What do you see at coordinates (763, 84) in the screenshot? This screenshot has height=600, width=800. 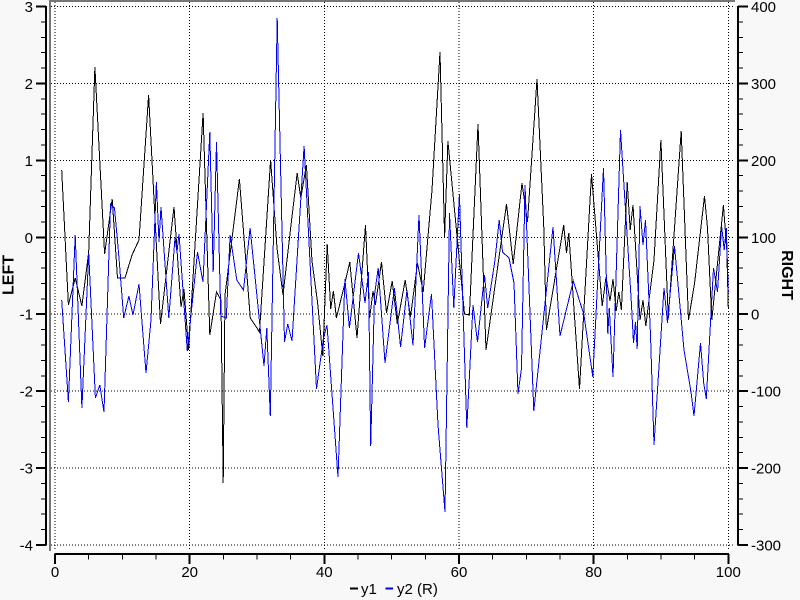 I see `svg-text: 300` at bounding box center [763, 84].